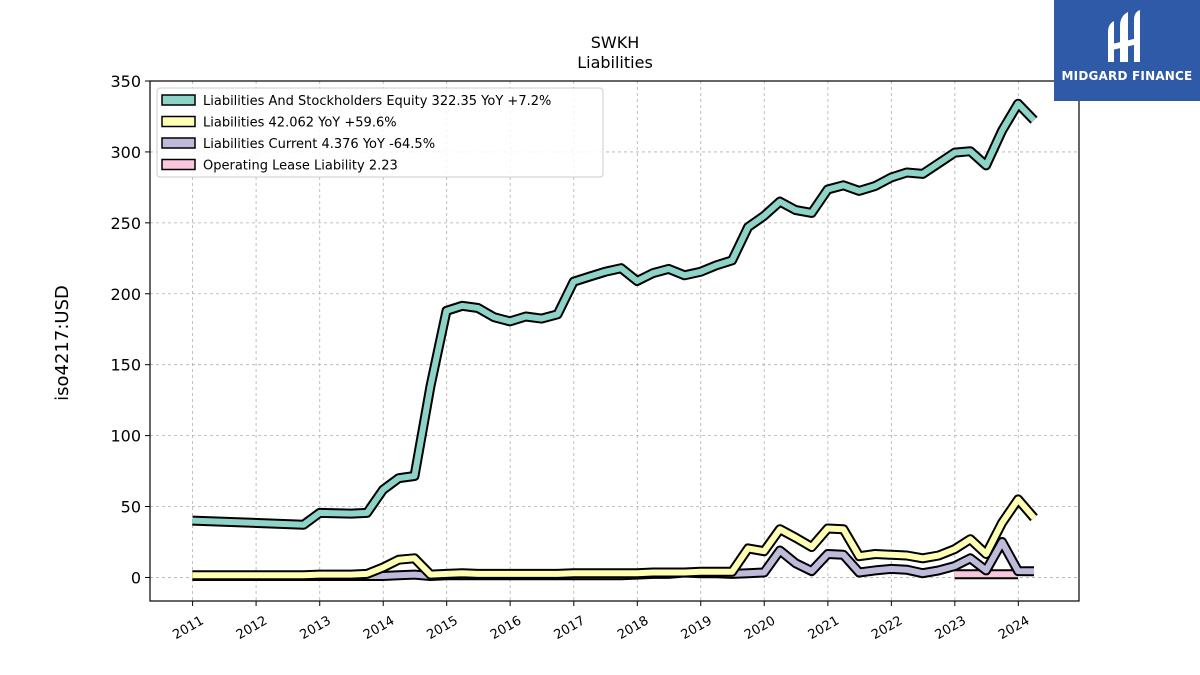  I want to click on x-tick-label: 2018, so click(633, 628).